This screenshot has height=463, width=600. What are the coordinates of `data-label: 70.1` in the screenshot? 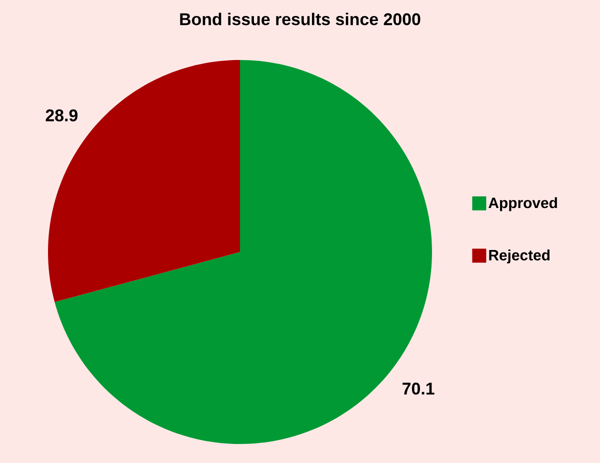 It's located at (418, 388).